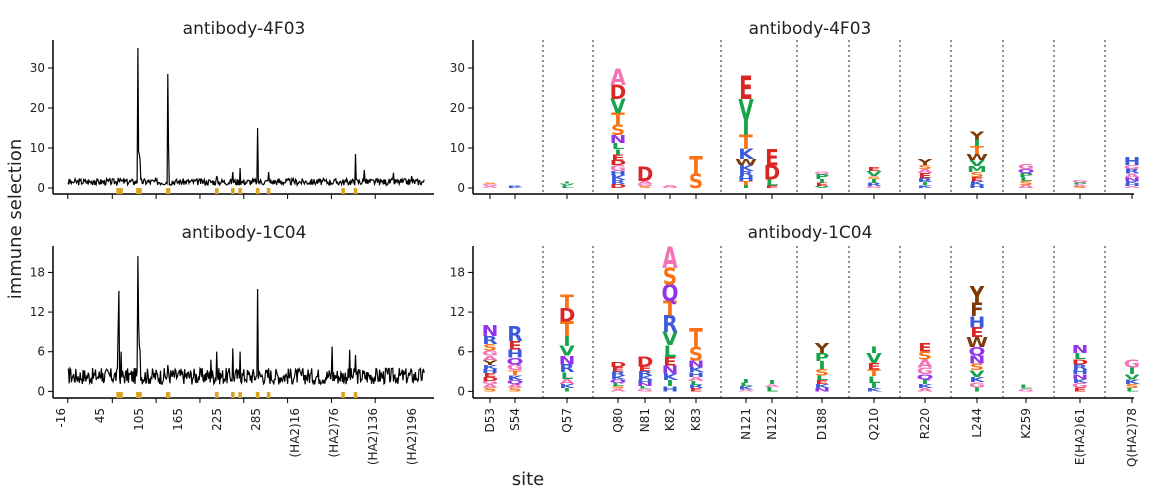 The height and width of the screenshot is (496, 1168). Describe the element at coordinates (1080, 436) in the screenshot. I see `site-label: E(HA2)61` at that location.